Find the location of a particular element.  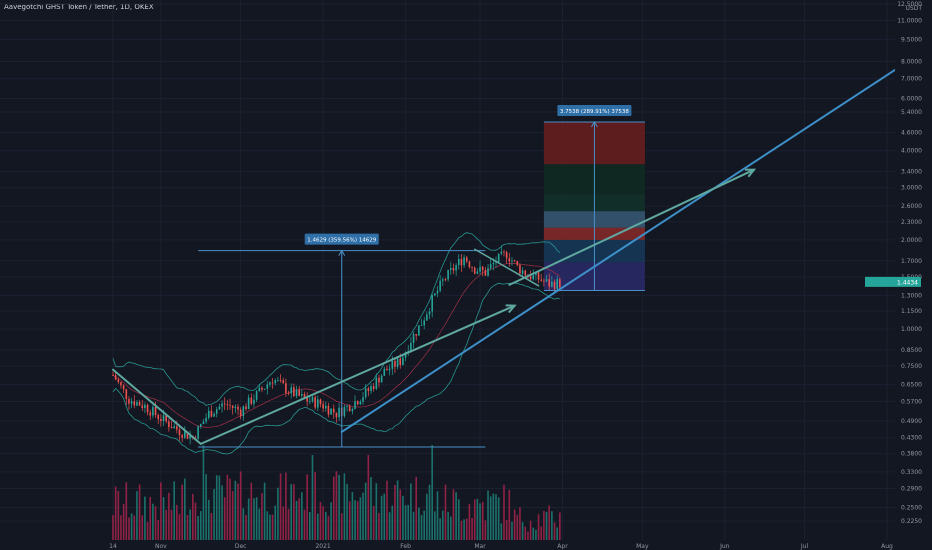

price-axis-unit: USDT is located at coordinates (914, 8).